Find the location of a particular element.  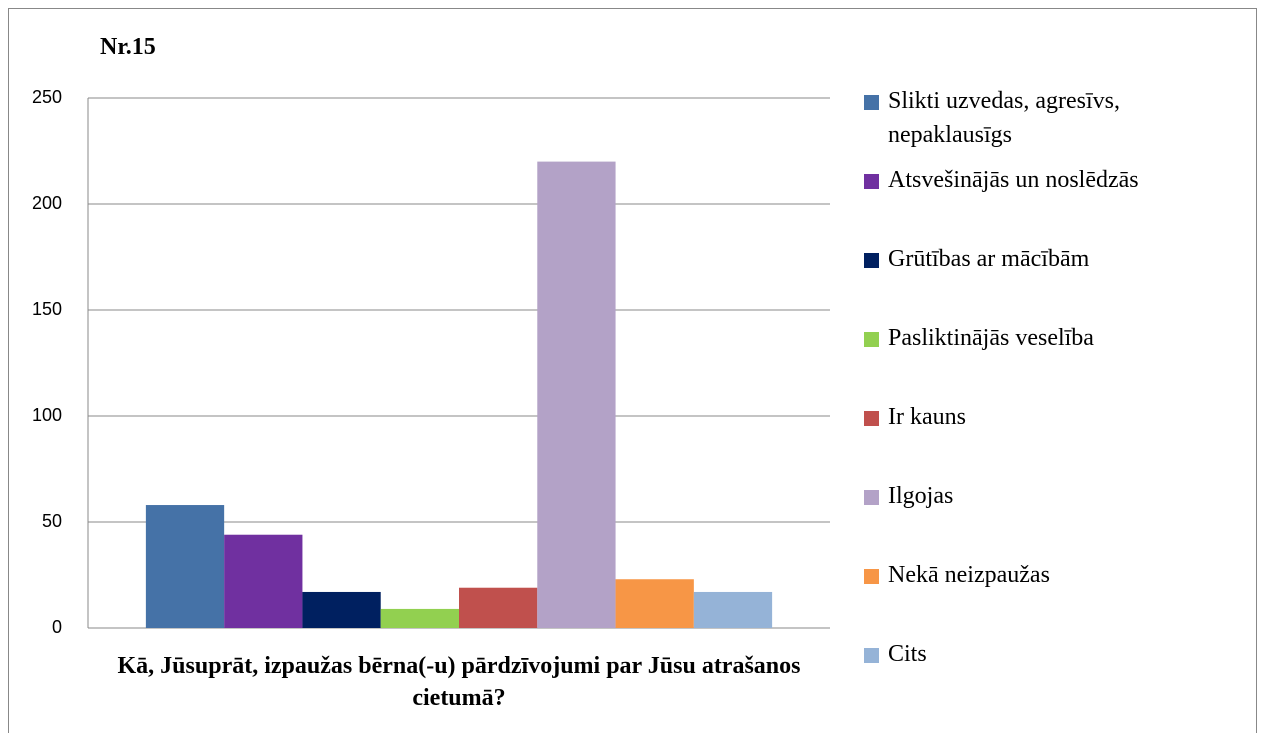

legend-label: Ir kauns is located at coordinates (927, 417).